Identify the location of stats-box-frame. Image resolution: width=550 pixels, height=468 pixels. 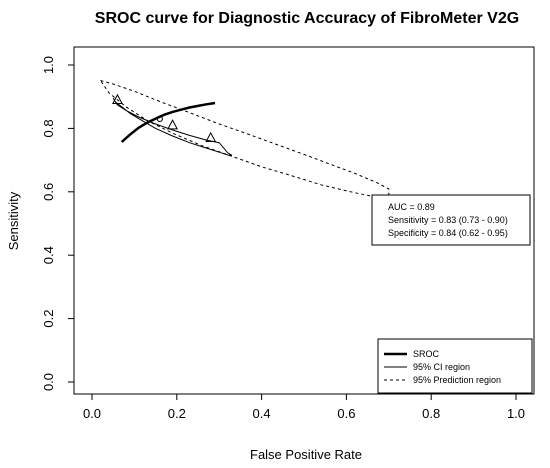
(451, 220).